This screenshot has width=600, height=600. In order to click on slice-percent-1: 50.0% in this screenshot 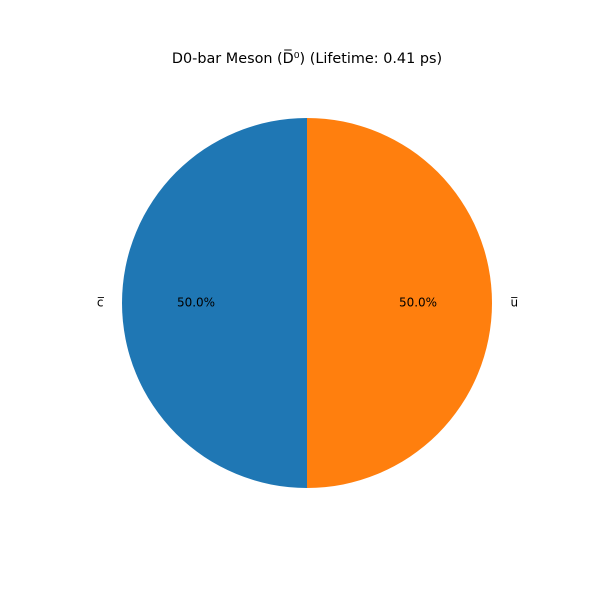, I will do `click(418, 303)`.